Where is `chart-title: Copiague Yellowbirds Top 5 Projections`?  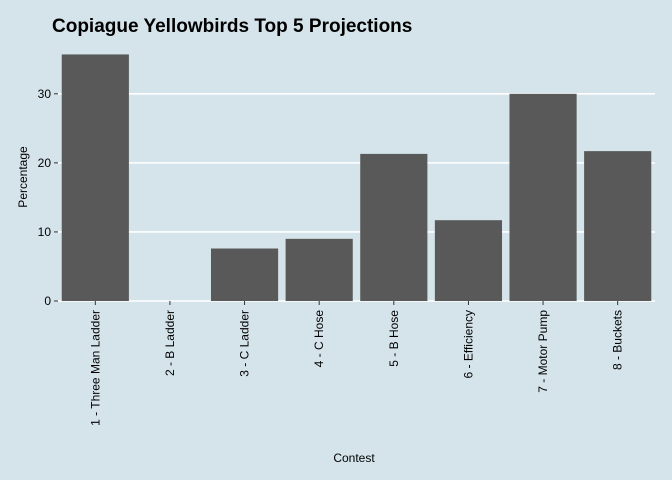 chart-title: Copiague Yellowbirds Top 5 Projections is located at coordinates (232, 26).